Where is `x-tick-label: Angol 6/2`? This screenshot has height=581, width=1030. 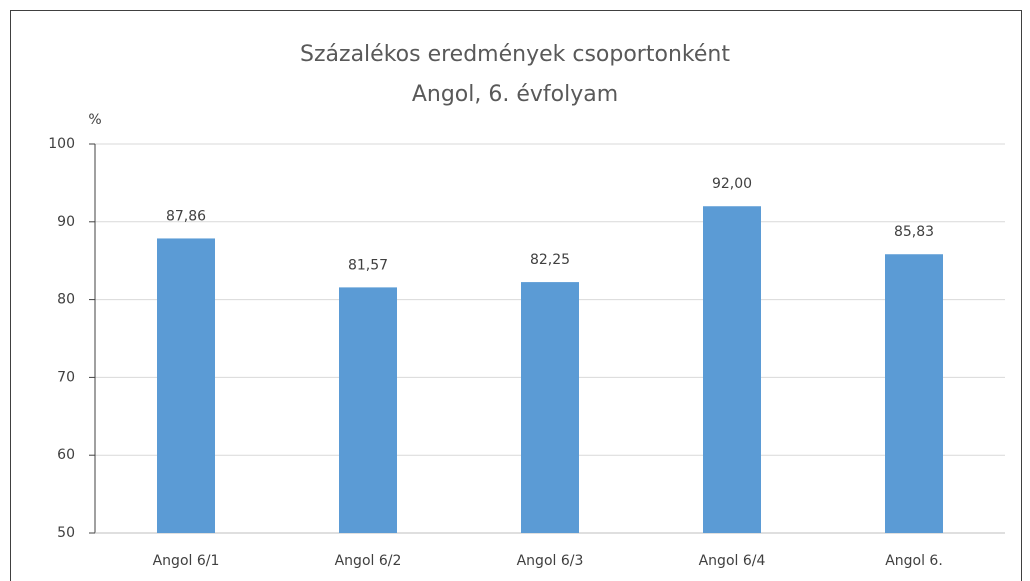 x-tick-label: Angol 6/2 is located at coordinates (368, 561).